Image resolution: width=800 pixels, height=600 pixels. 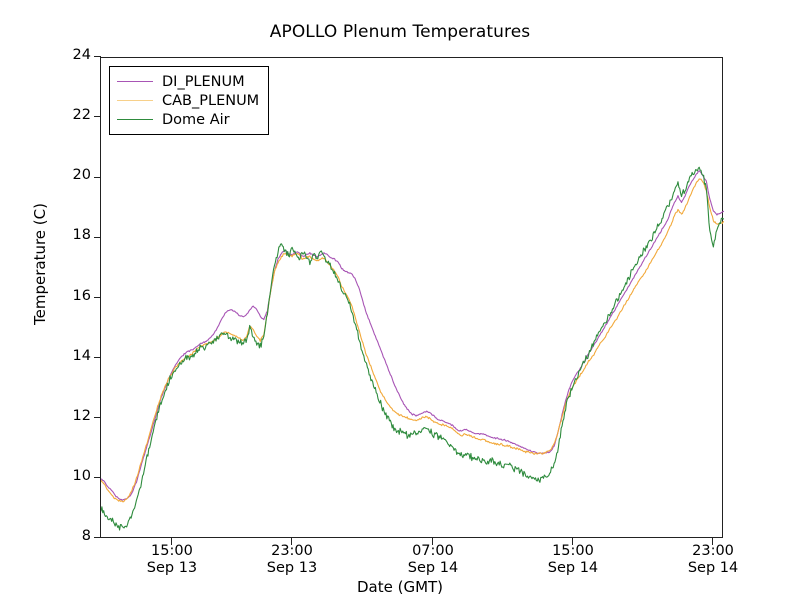 I want to click on chart-legend: DI_PLENUM CAB_PLENUM Dome Air, so click(x=189, y=100).